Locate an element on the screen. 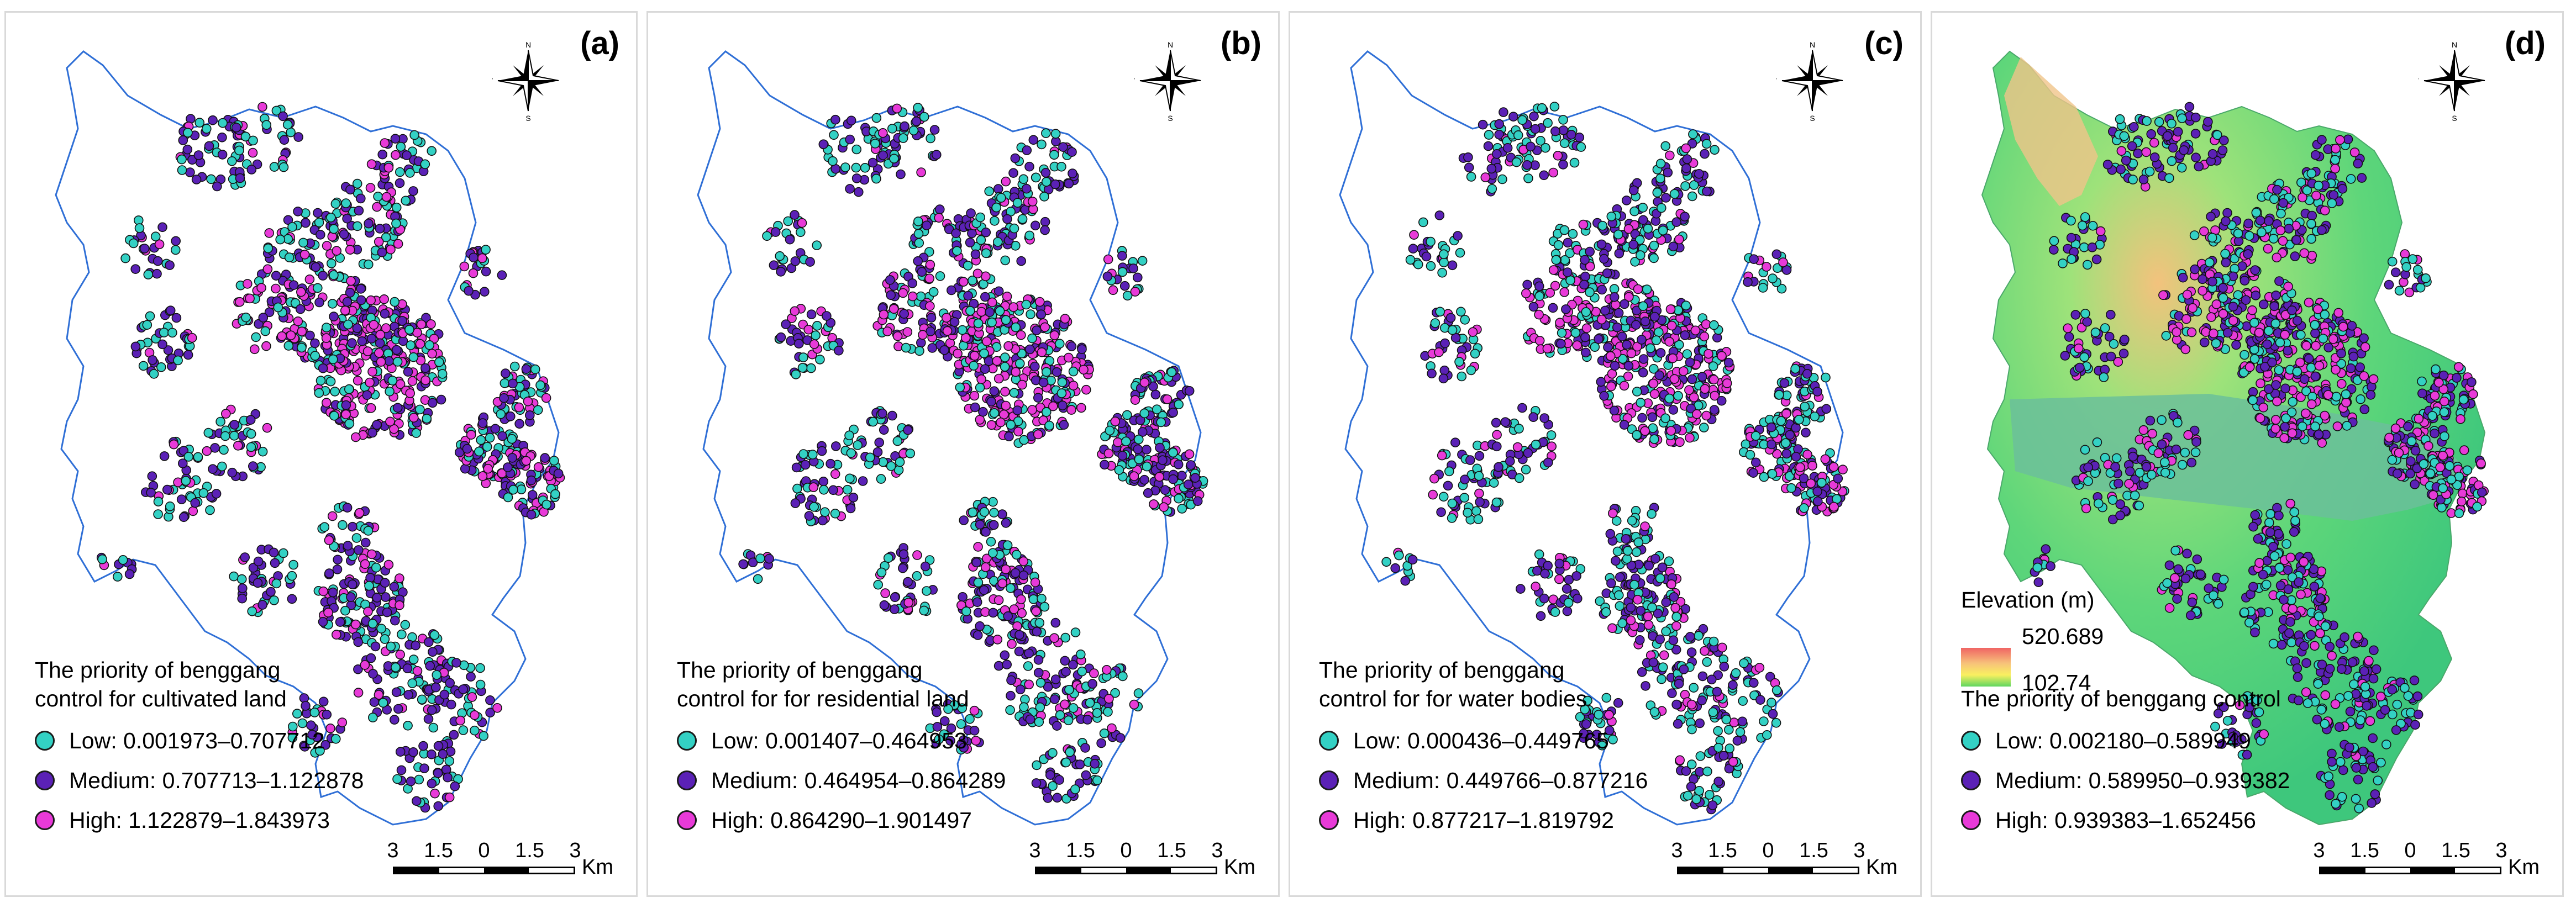  compass-letter-s: S is located at coordinates (527, 118).